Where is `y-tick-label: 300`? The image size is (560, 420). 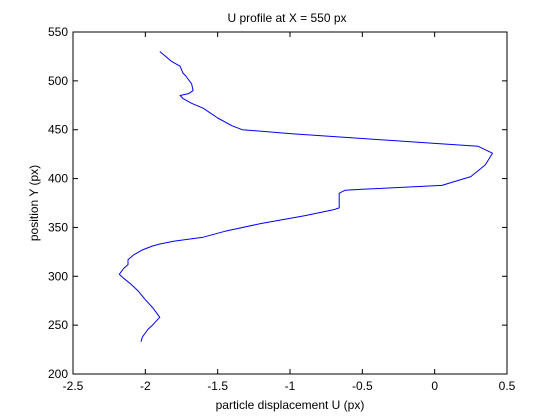
y-tick-label: 300 is located at coordinates (58, 276).